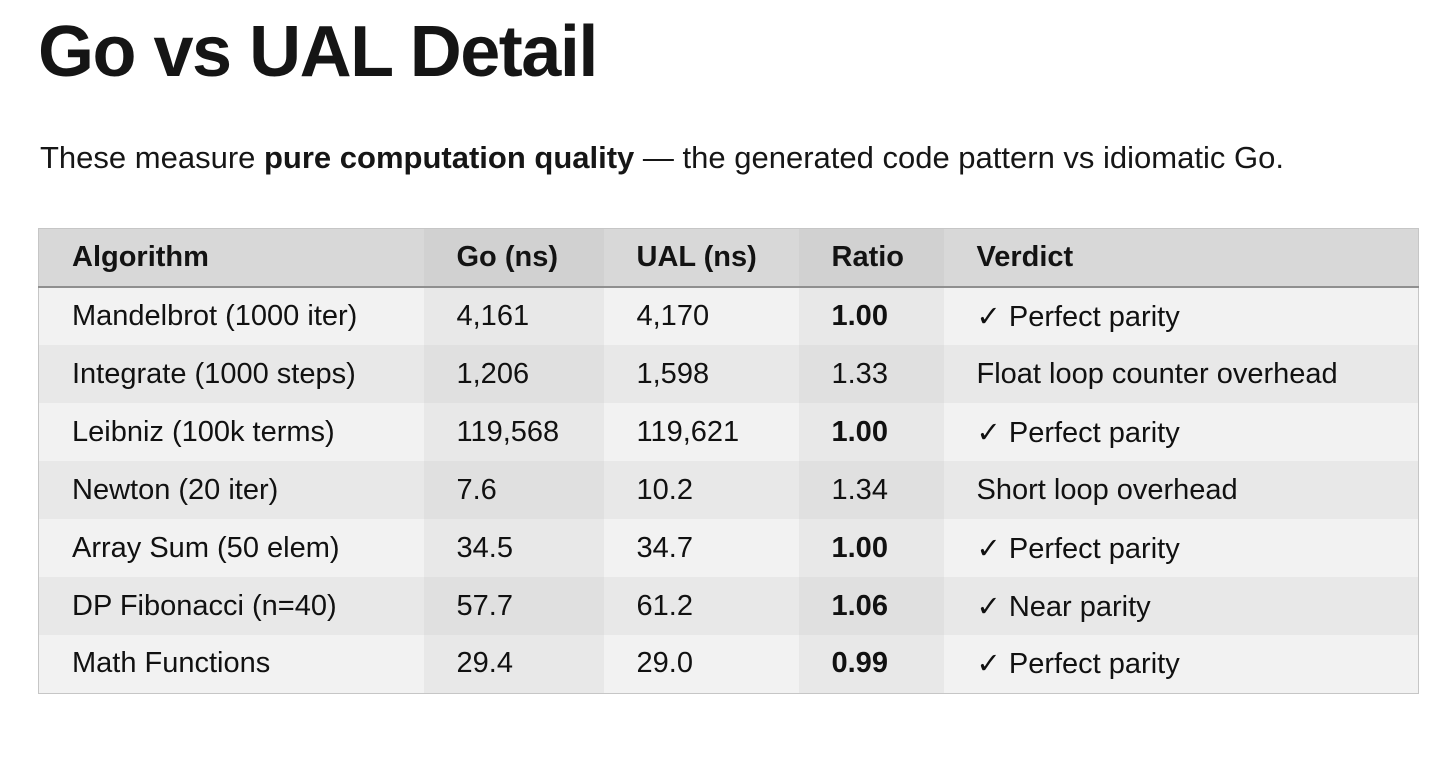 The height and width of the screenshot is (759, 1456). Describe the element at coordinates (701, 432) in the screenshot. I see `cell-ual-ns: 119,621` at that location.